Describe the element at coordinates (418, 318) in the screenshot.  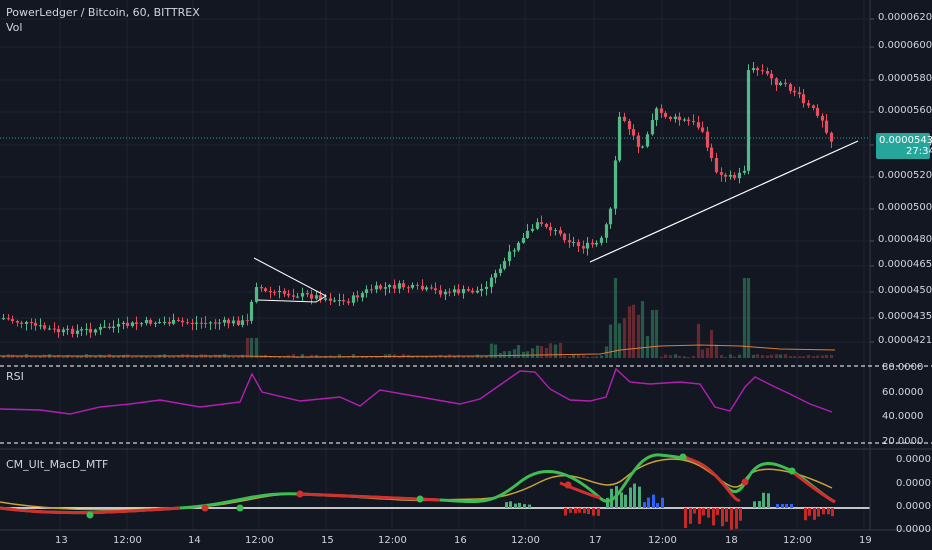
I see `volume-bars` at that location.